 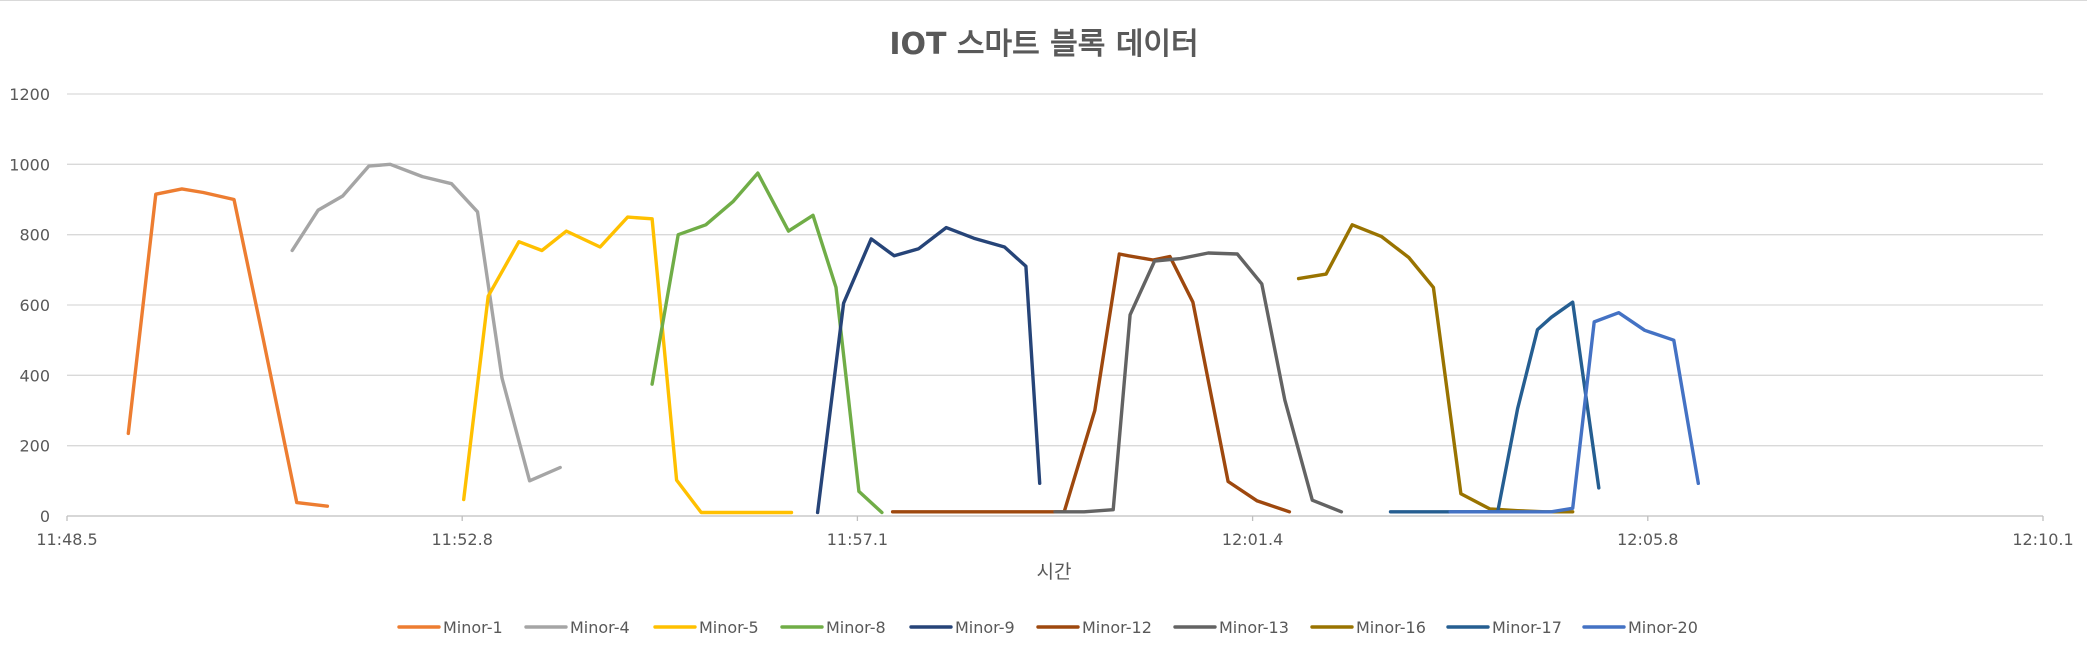 I want to click on x-tick-label: 12:05.8, so click(x=1647, y=539).